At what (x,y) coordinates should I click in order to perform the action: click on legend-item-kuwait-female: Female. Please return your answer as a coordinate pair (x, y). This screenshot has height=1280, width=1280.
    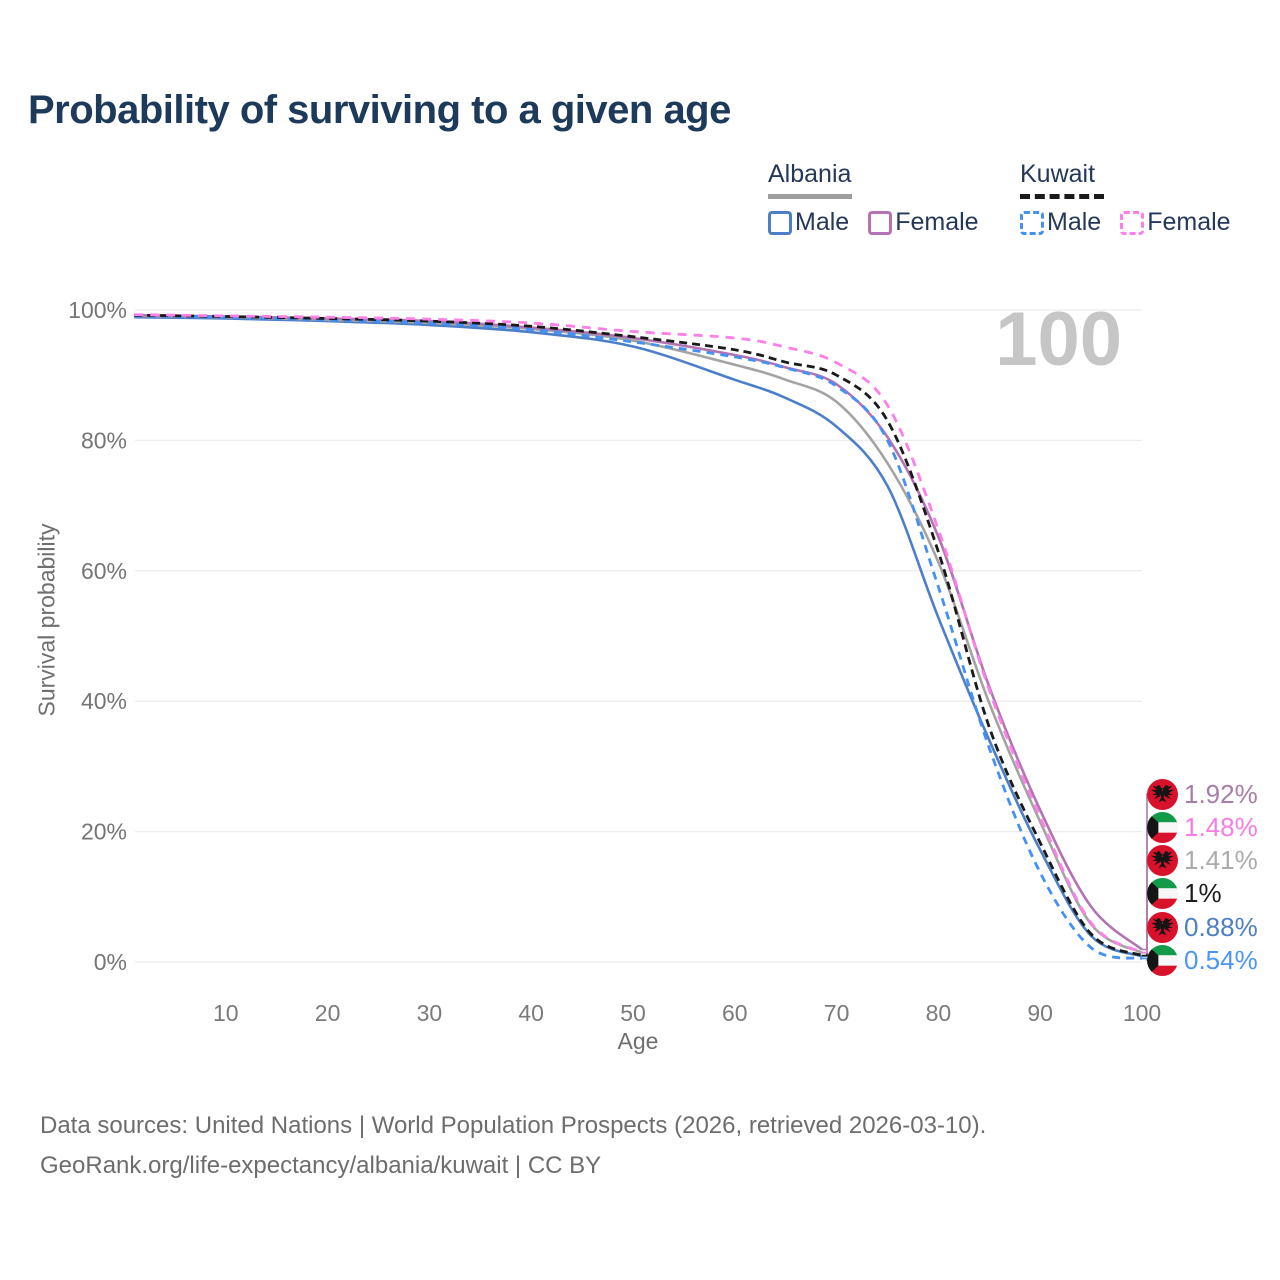
    Looking at the image, I should click on (1175, 222).